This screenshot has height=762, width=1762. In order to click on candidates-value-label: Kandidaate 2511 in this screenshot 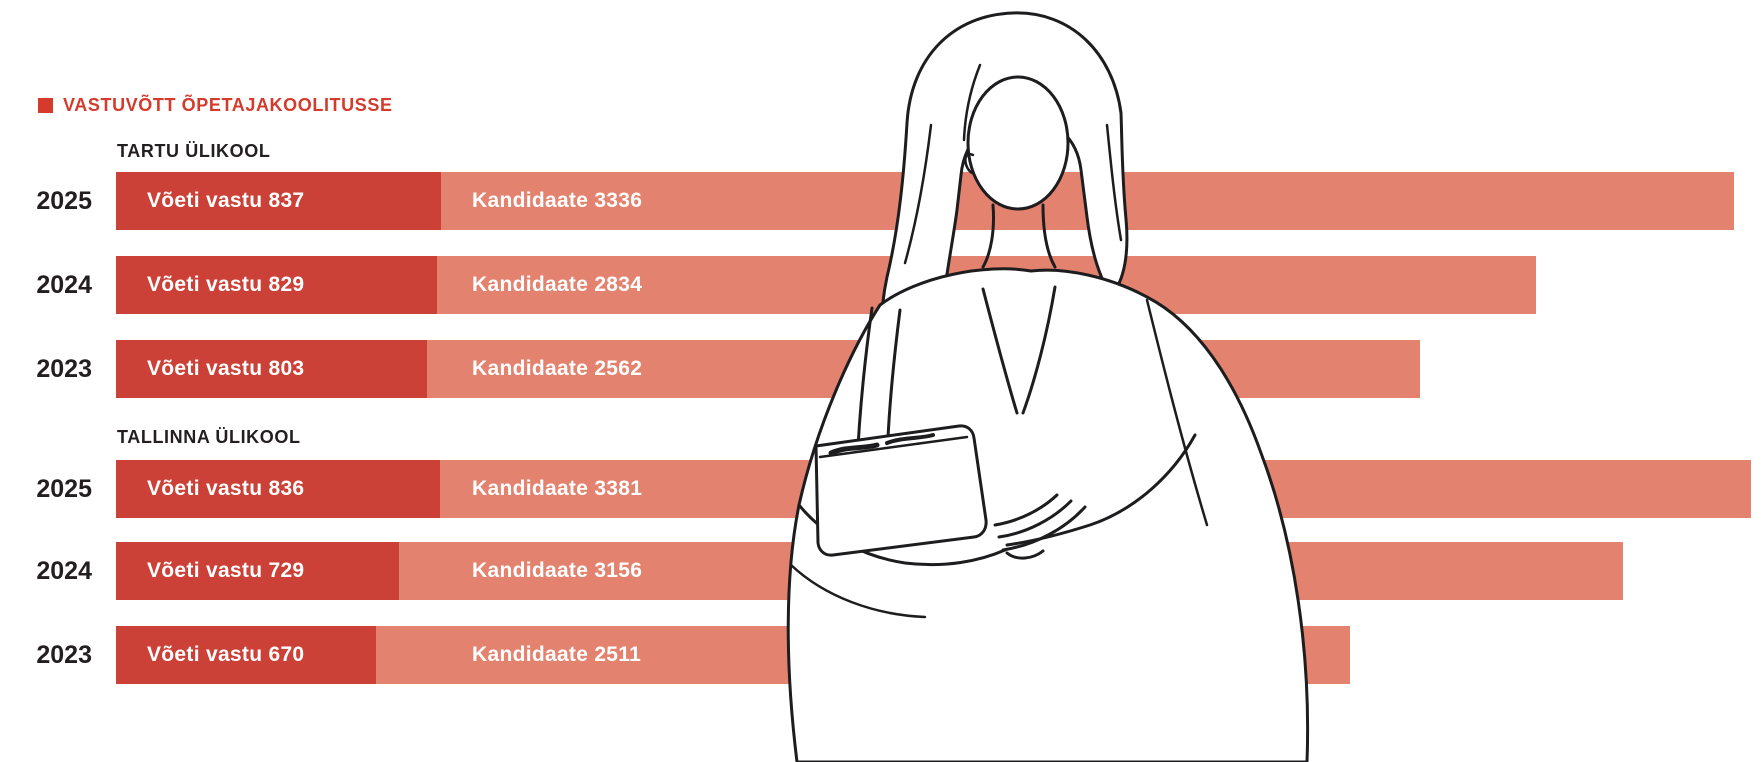, I will do `click(557, 654)`.